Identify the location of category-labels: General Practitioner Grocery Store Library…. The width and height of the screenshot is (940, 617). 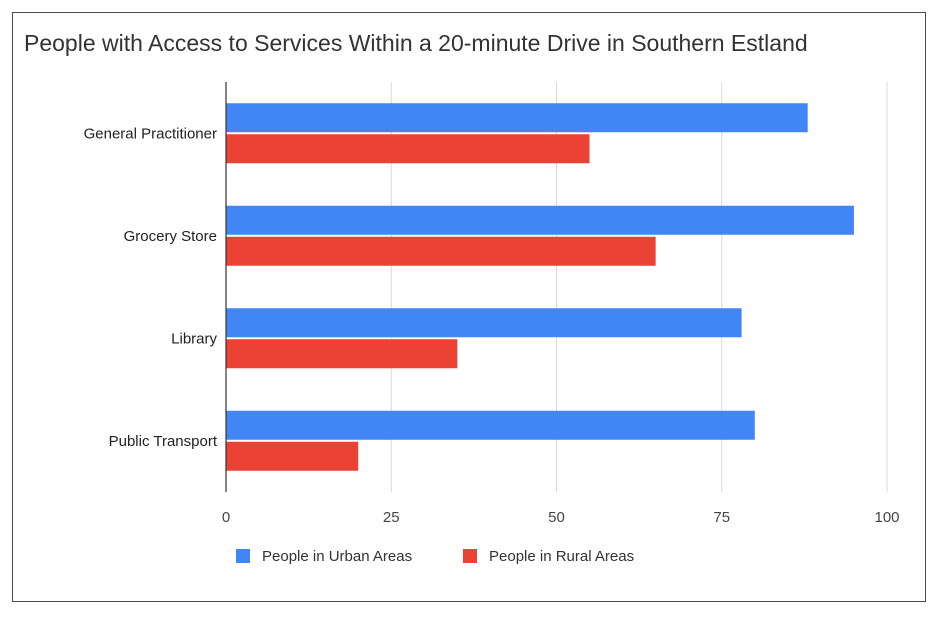
(151, 287).